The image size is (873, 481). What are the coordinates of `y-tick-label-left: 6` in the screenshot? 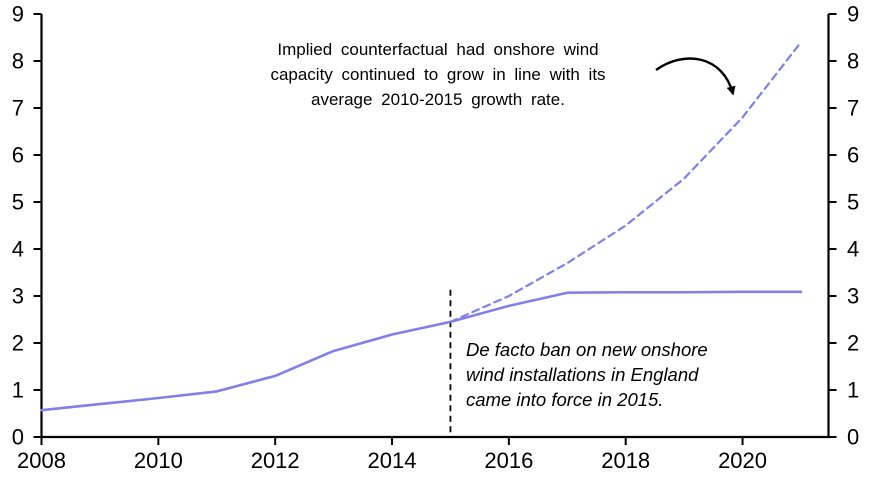 It's located at (18, 155).